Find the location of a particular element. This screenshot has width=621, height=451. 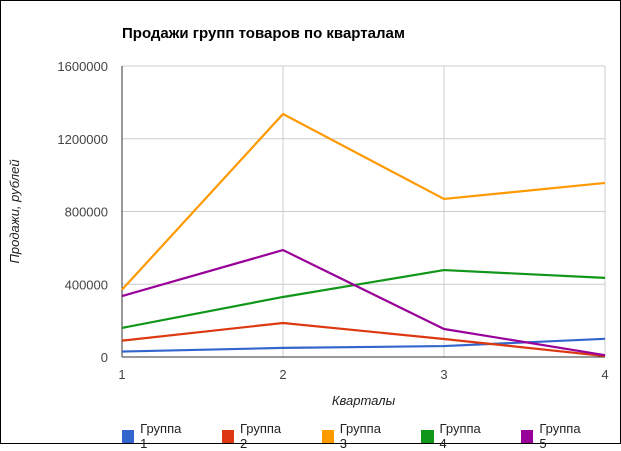

y-tick-label: 1200000 is located at coordinates (82, 139).